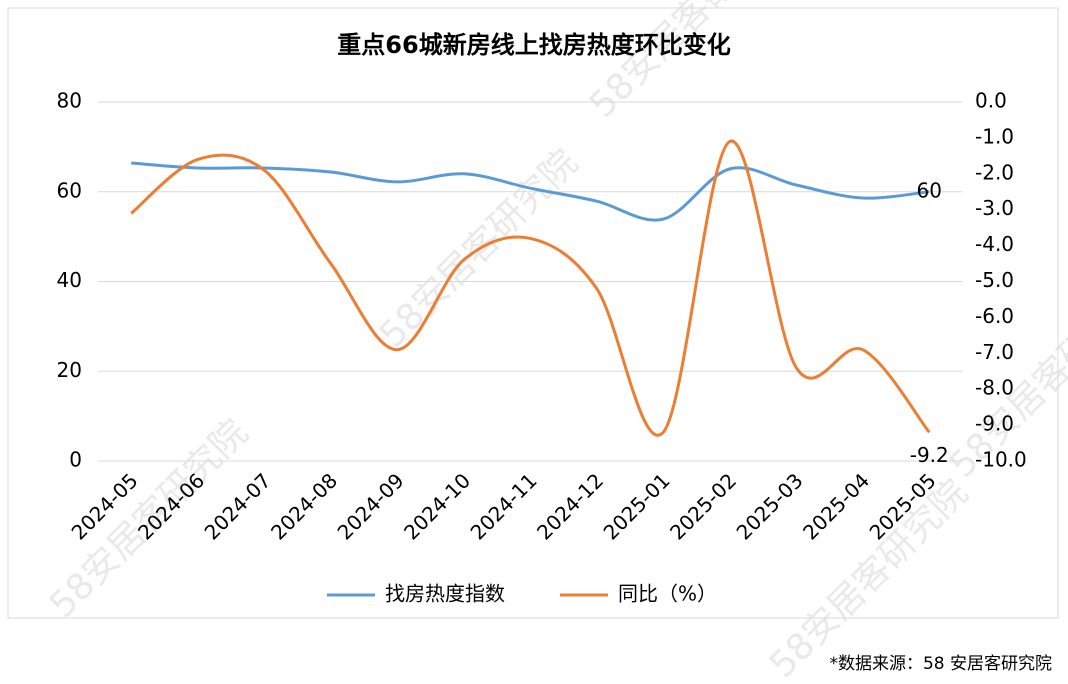 The width and height of the screenshot is (1068, 684). I want to click on y-tick-label: 0, so click(75, 460).